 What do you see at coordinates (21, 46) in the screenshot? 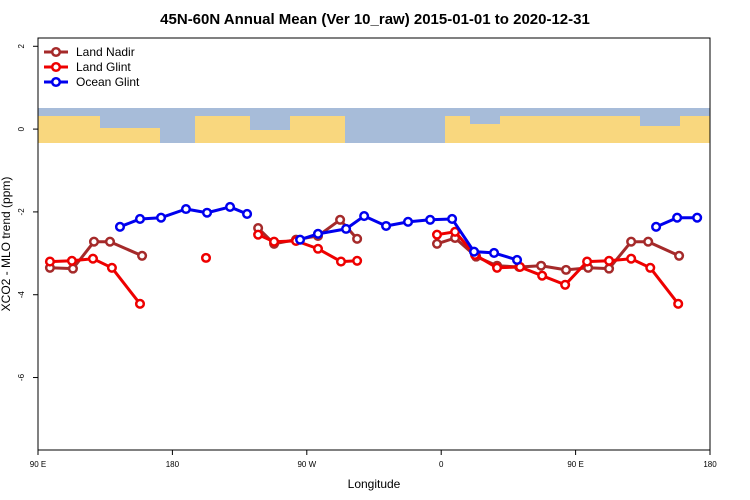
I see `y-tick-label: 2` at bounding box center [21, 46].